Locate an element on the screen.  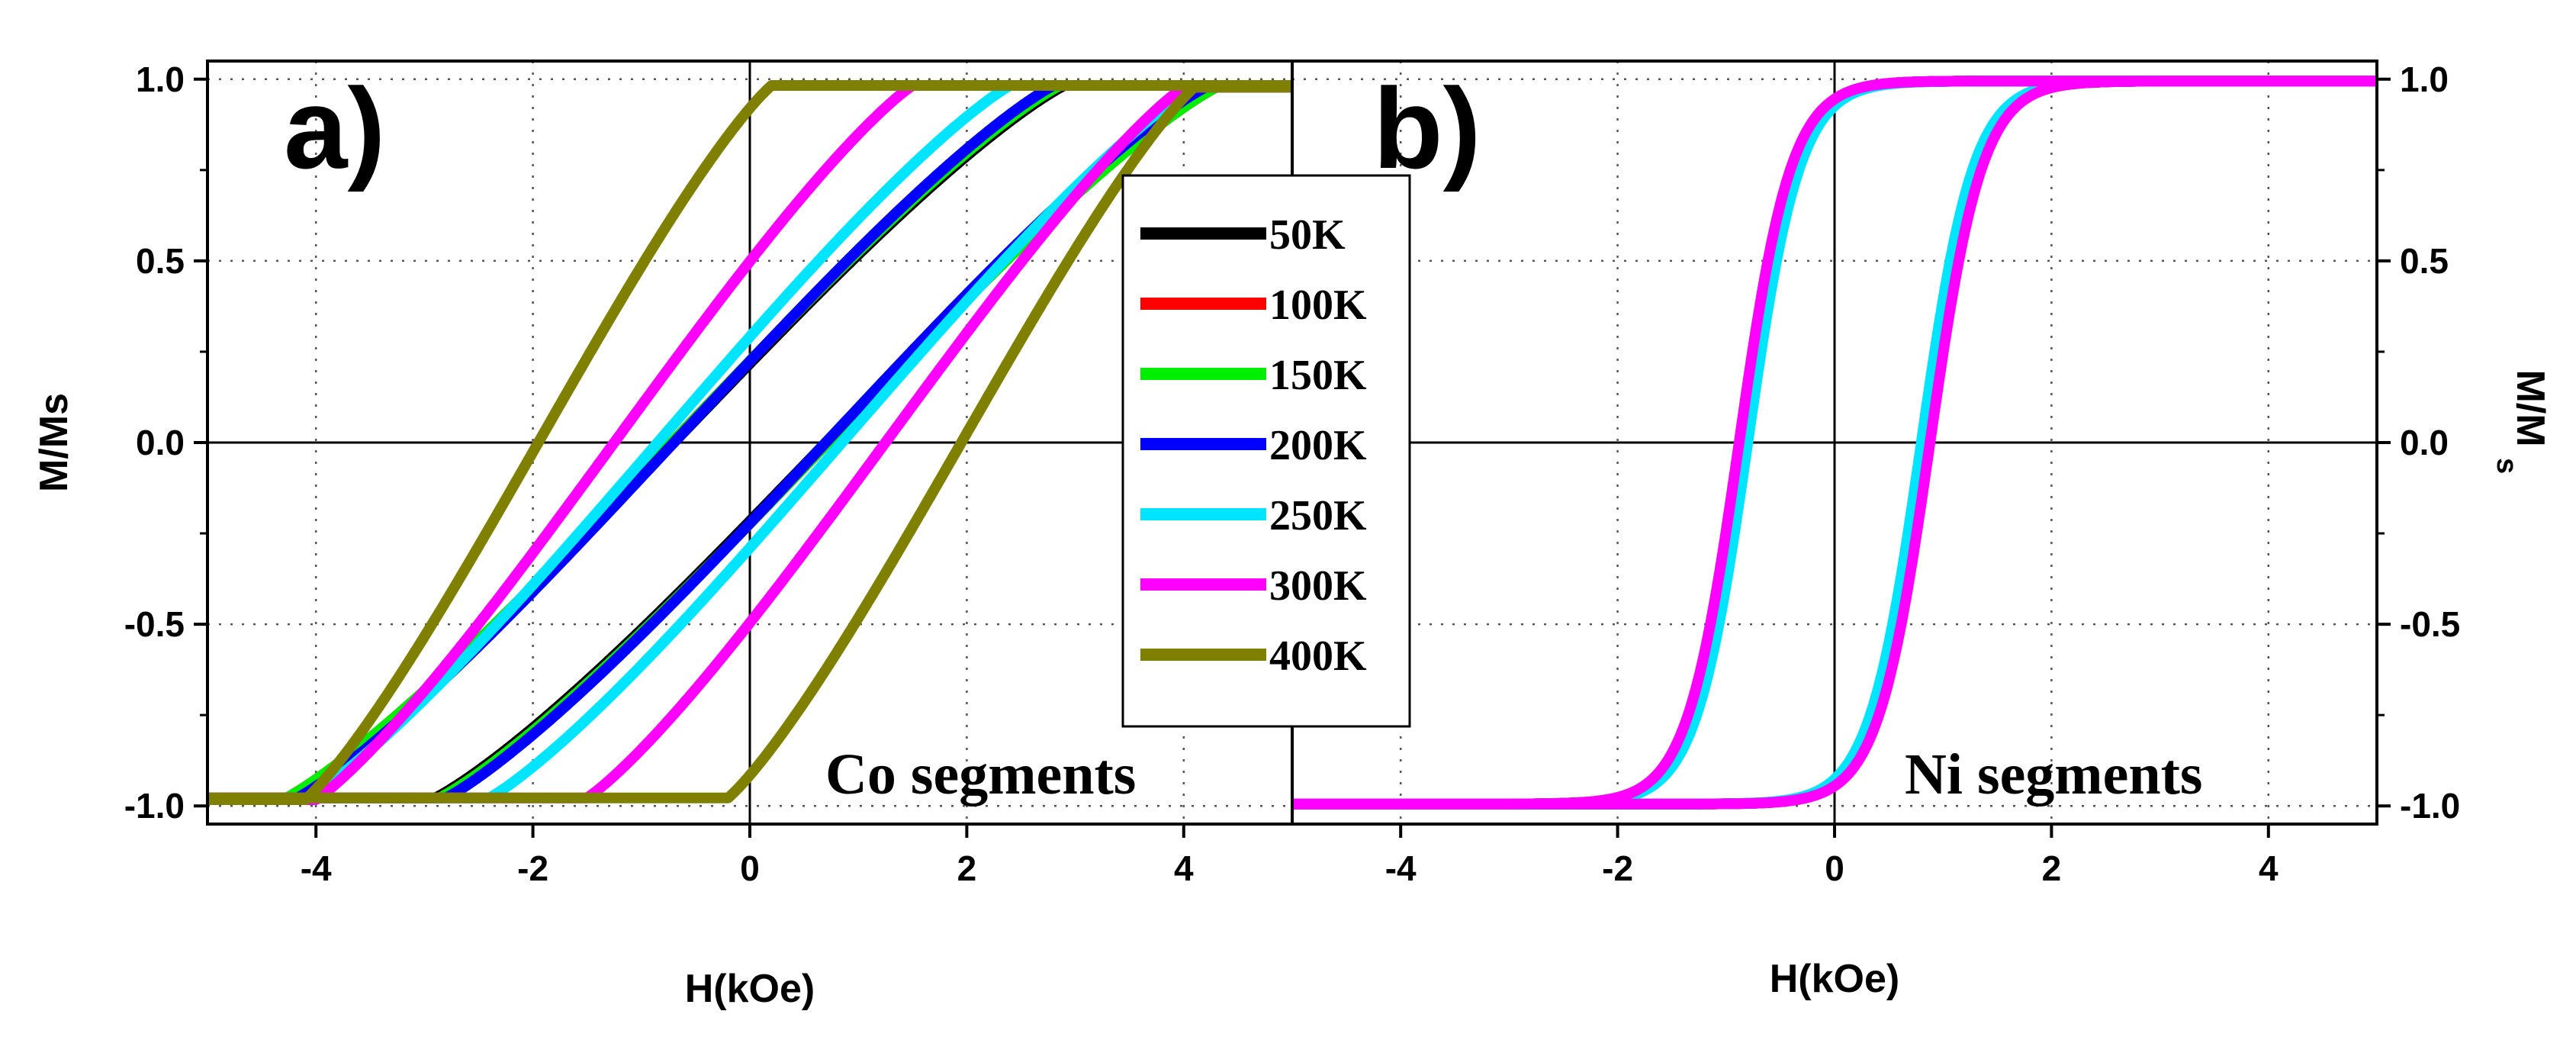
panel-a-annotation: Co segments is located at coordinates (981, 774).